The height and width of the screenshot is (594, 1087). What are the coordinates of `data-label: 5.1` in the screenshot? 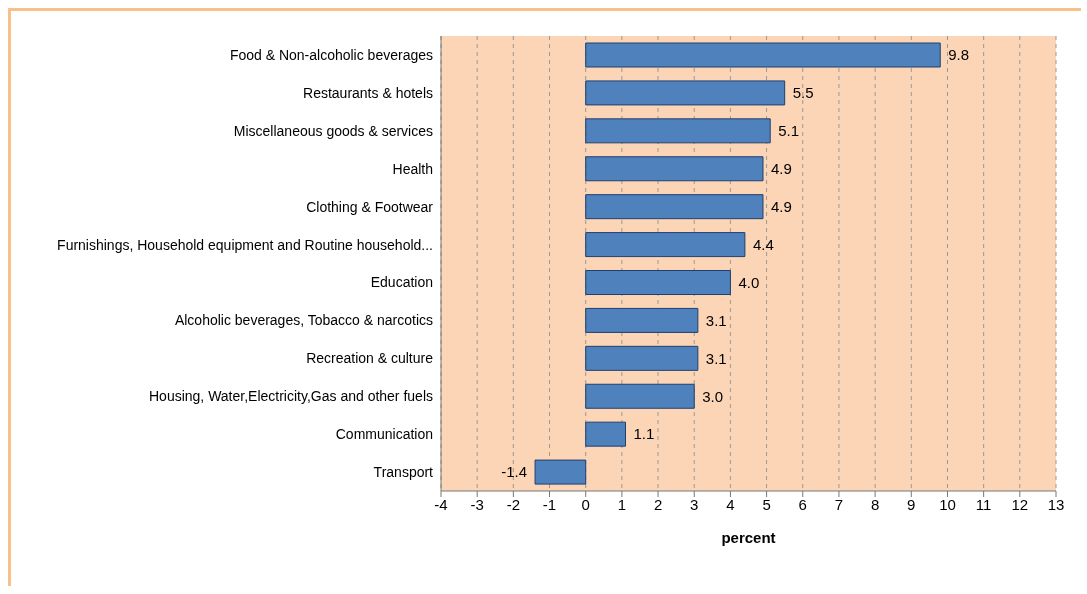 It's located at (789, 131).